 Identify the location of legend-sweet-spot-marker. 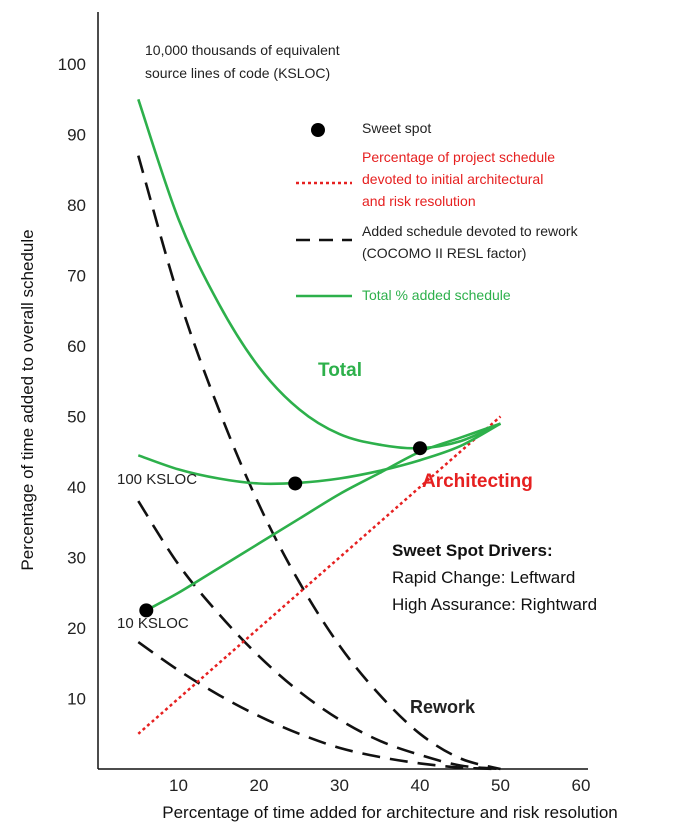
(318, 130).